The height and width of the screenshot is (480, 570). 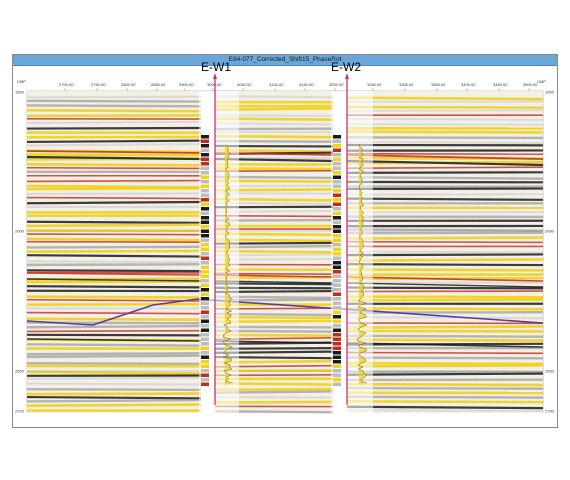 What do you see at coordinates (352, 243) in the screenshot?
I see `well-track-e-w2` at bounding box center [352, 243].